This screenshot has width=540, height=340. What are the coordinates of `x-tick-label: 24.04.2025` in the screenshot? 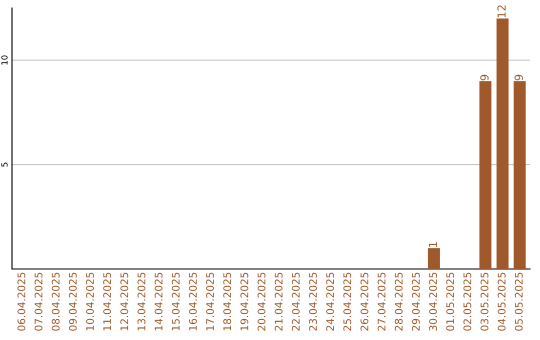 It's located at (330, 301).